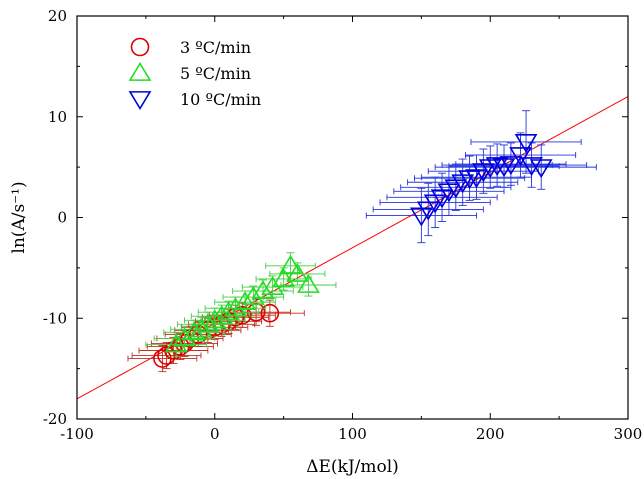 The image size is (644, 479). What do you see at coordinates (19, 217) in the screenshot?
I see `y-axis-label: ln(A/s⁻¹)` at bounding box center [19, 217].